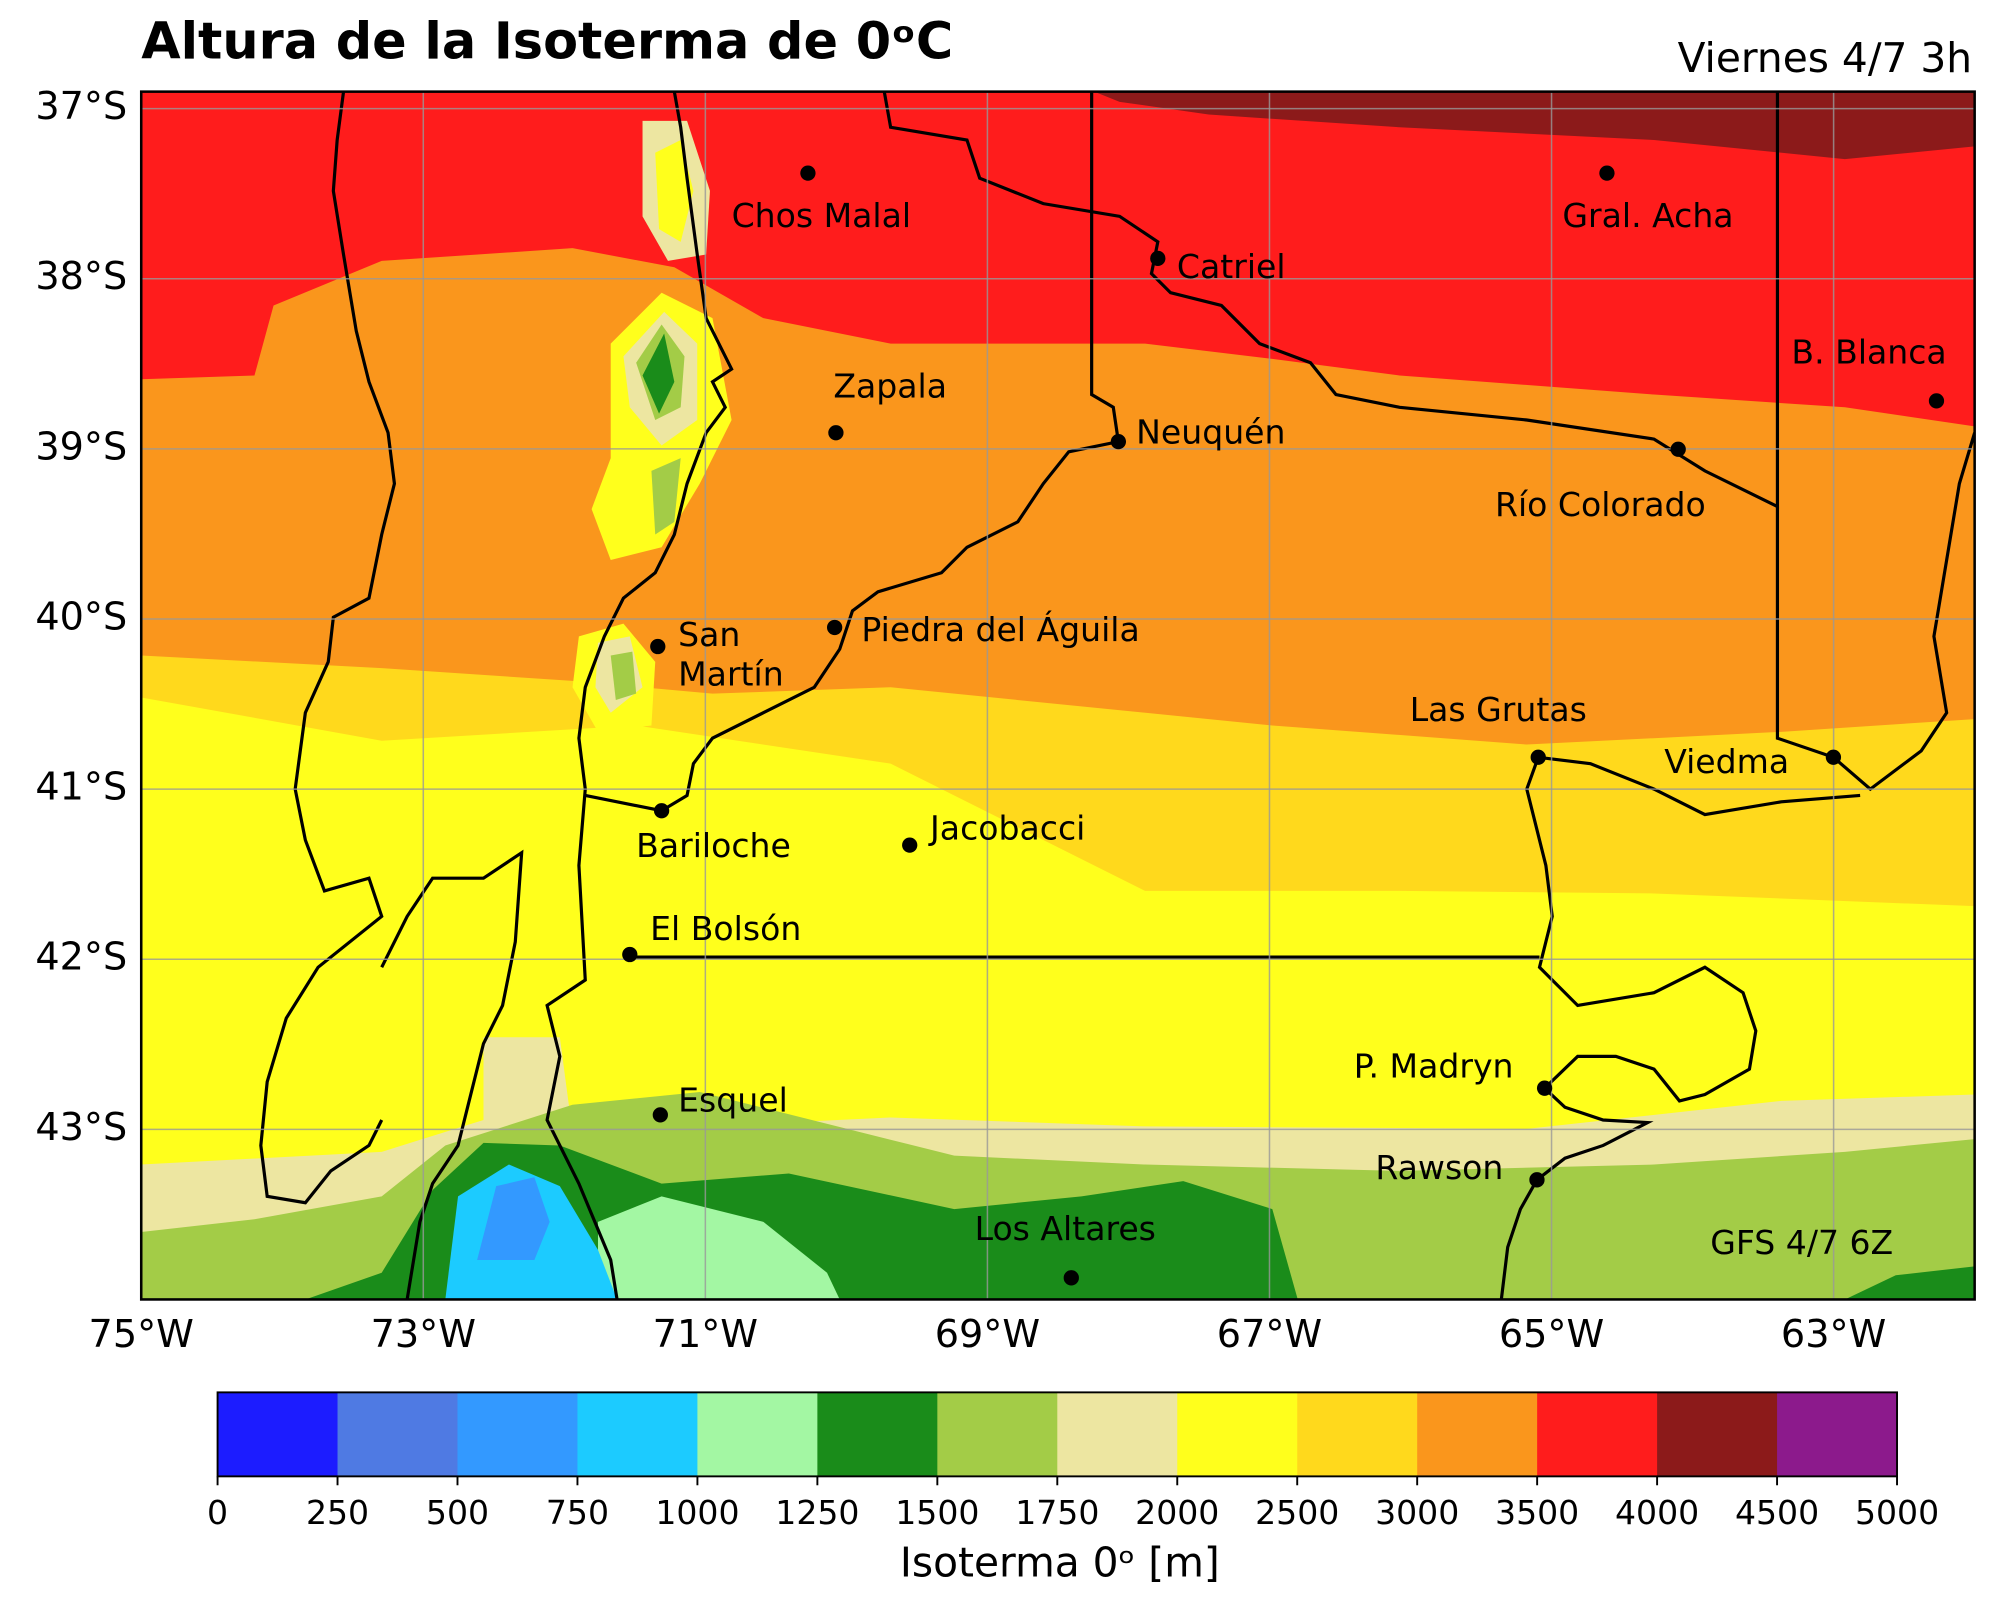  I want to click on colorbar-tick-label: 4500, so click(1777, 1512).